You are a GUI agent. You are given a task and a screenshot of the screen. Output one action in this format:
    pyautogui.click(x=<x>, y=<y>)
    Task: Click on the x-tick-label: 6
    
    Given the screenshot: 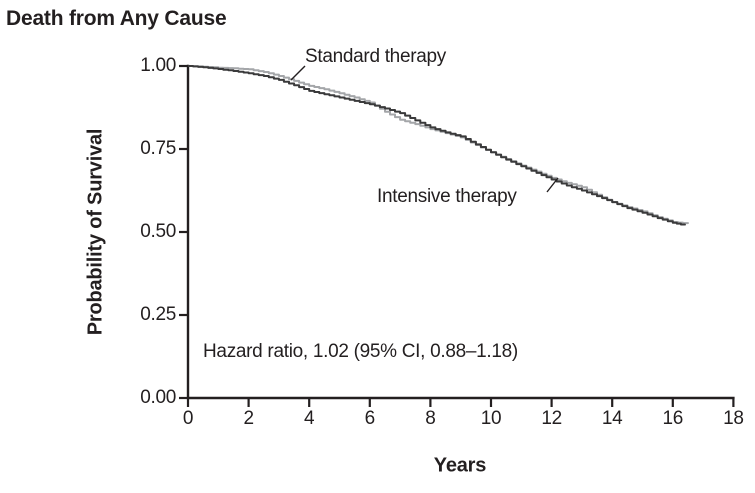 What is the action you would take?
    pyautogui.click(x=370, y=418)
    